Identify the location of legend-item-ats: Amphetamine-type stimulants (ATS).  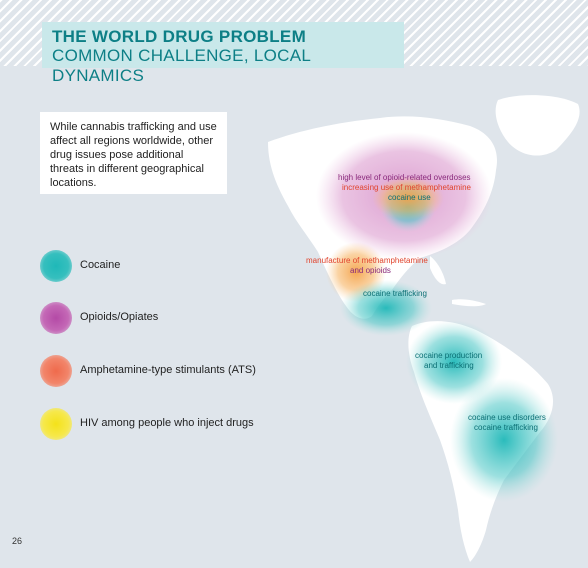
(170, 372).